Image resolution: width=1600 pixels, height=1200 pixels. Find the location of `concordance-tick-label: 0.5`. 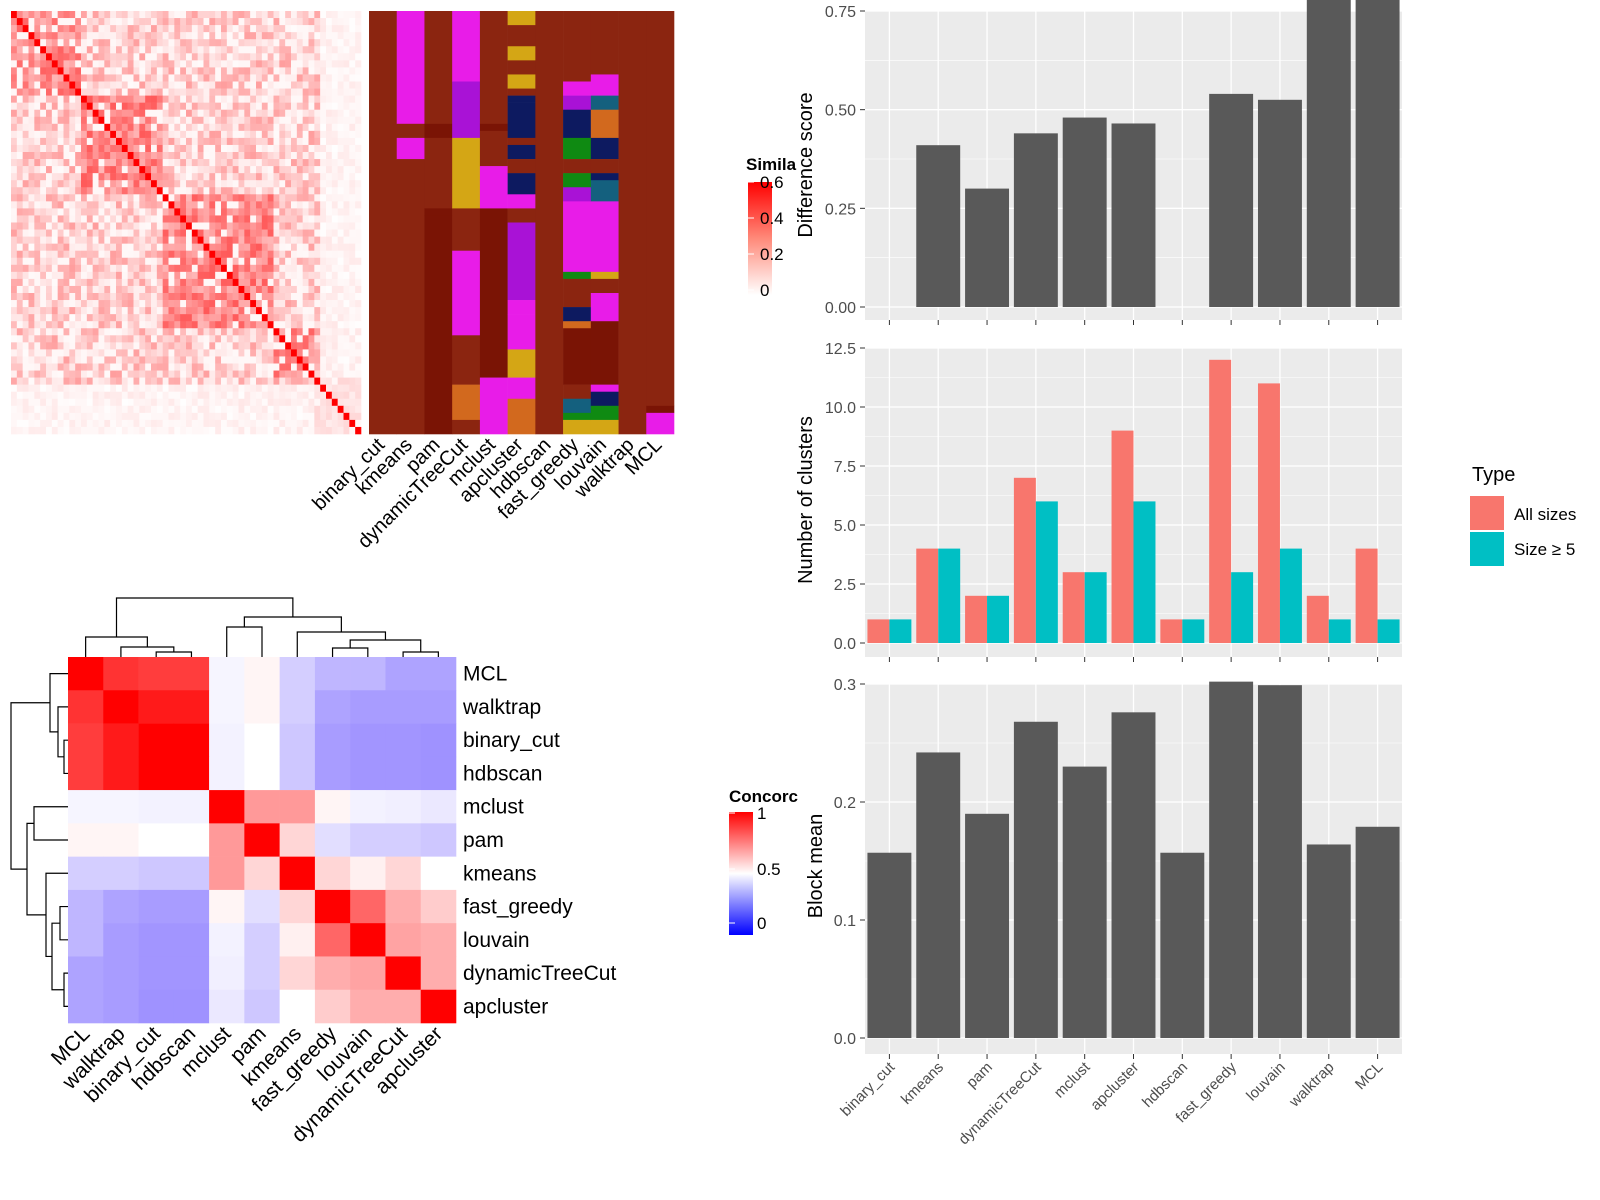

concordance-tick-label: 0.5 is located at coordinates (769, 869).